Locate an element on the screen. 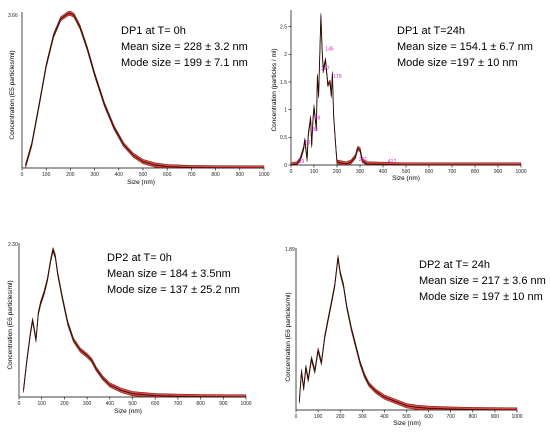 The height and width of the screenshot is (433, 550). peak-label: 88 is located at coordinates (315, 130).